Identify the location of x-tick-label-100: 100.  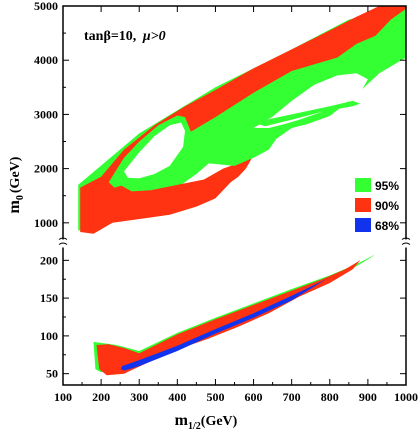
(63, 397).